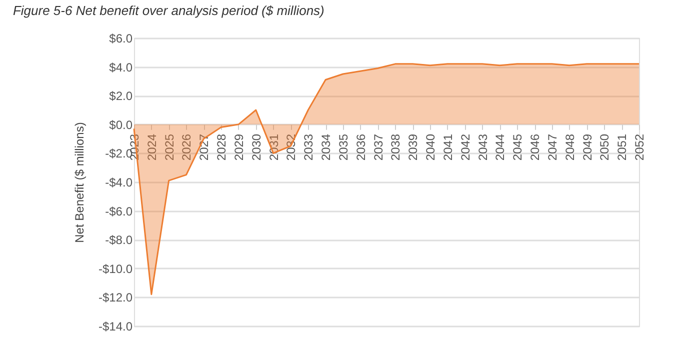  Describe the element at coordinates (119, 211) in the screenshot. I see `y-tick-label: -$6.0` at that location.